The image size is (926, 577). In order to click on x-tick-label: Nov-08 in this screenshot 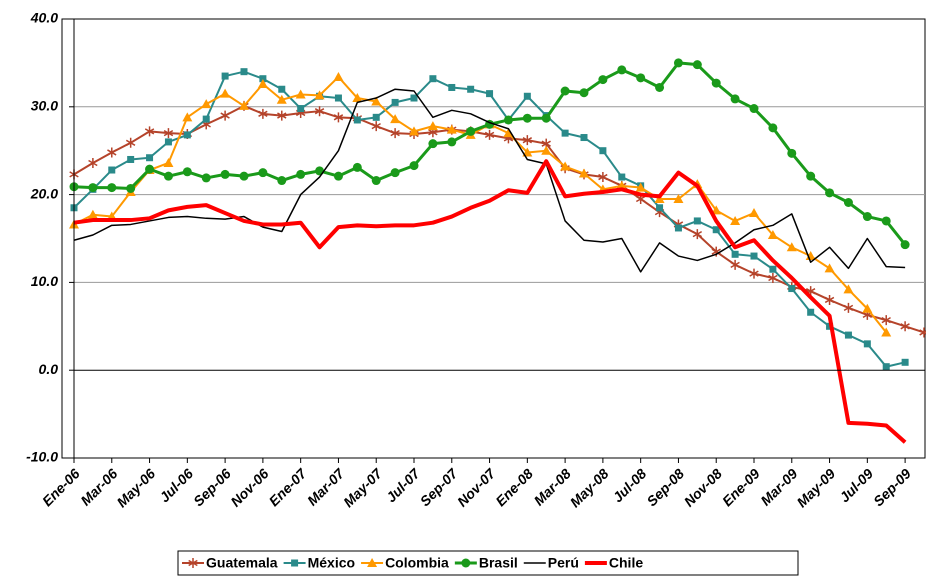, I will do `click(703, 487)`.